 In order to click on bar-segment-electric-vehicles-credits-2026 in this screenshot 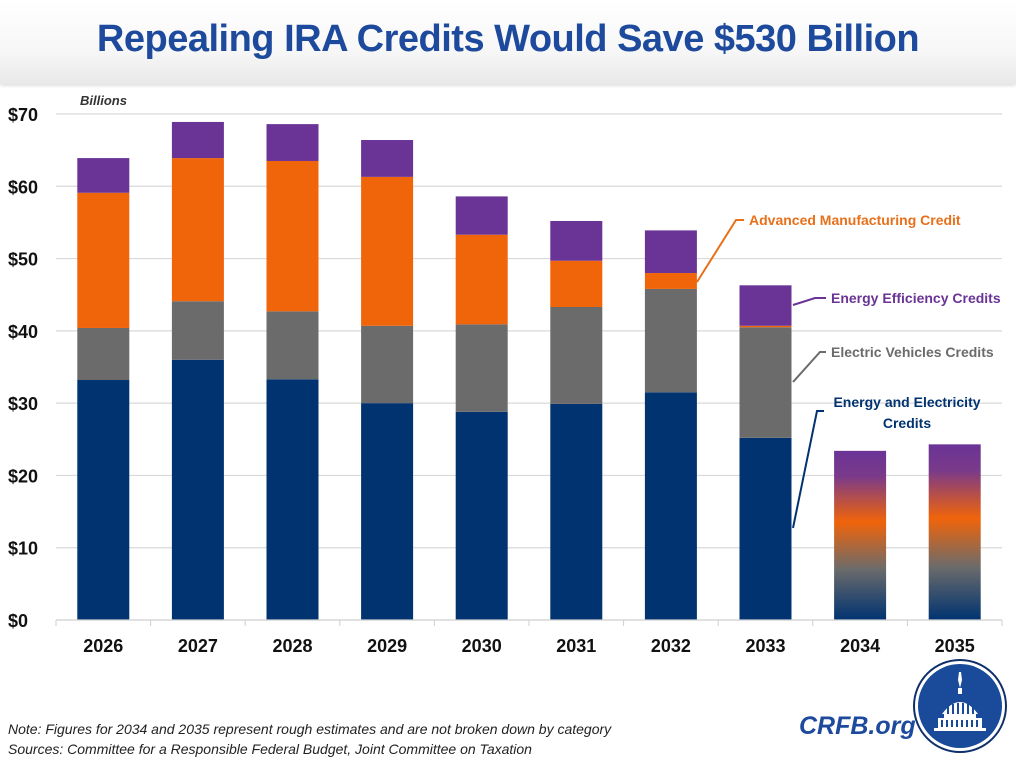, I will do `click(103, 354)`.